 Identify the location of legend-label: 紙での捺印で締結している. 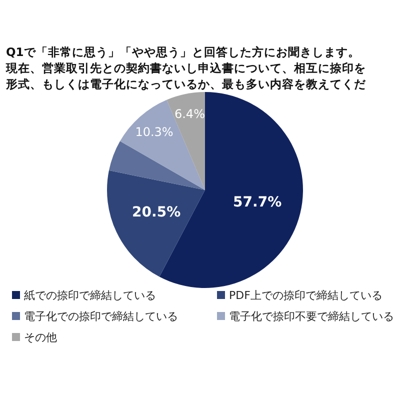
(90, 295).